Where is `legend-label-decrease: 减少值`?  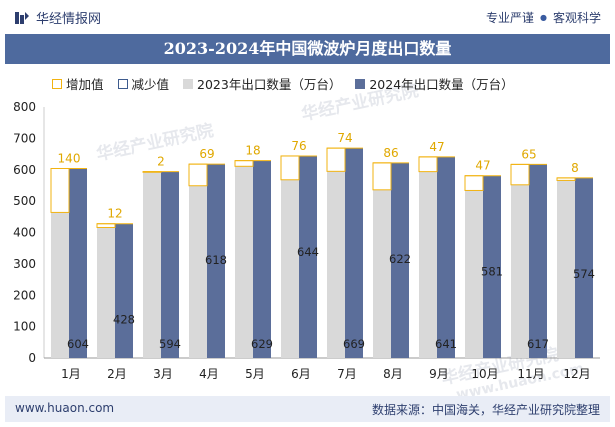 legend-label-decrease: 减少值 is located at coordinates (150, 84).